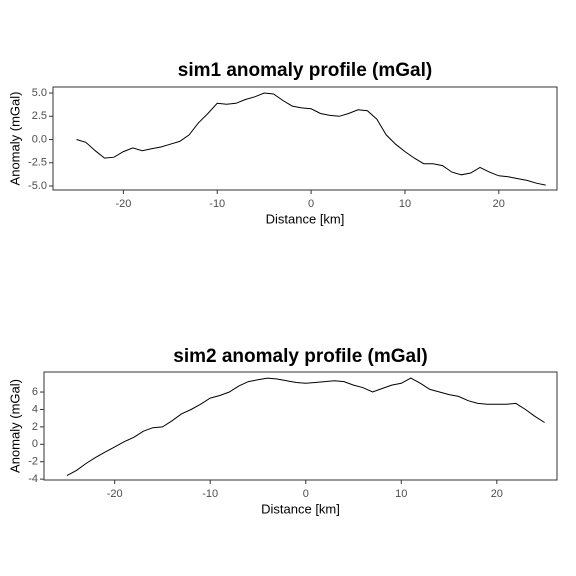 This screenshot has height=576, width=576. Describe the element at coordinates (300, 356) in the screenshot. I see `chart-title: sim2 anomaly profile (mGal)` at that location.